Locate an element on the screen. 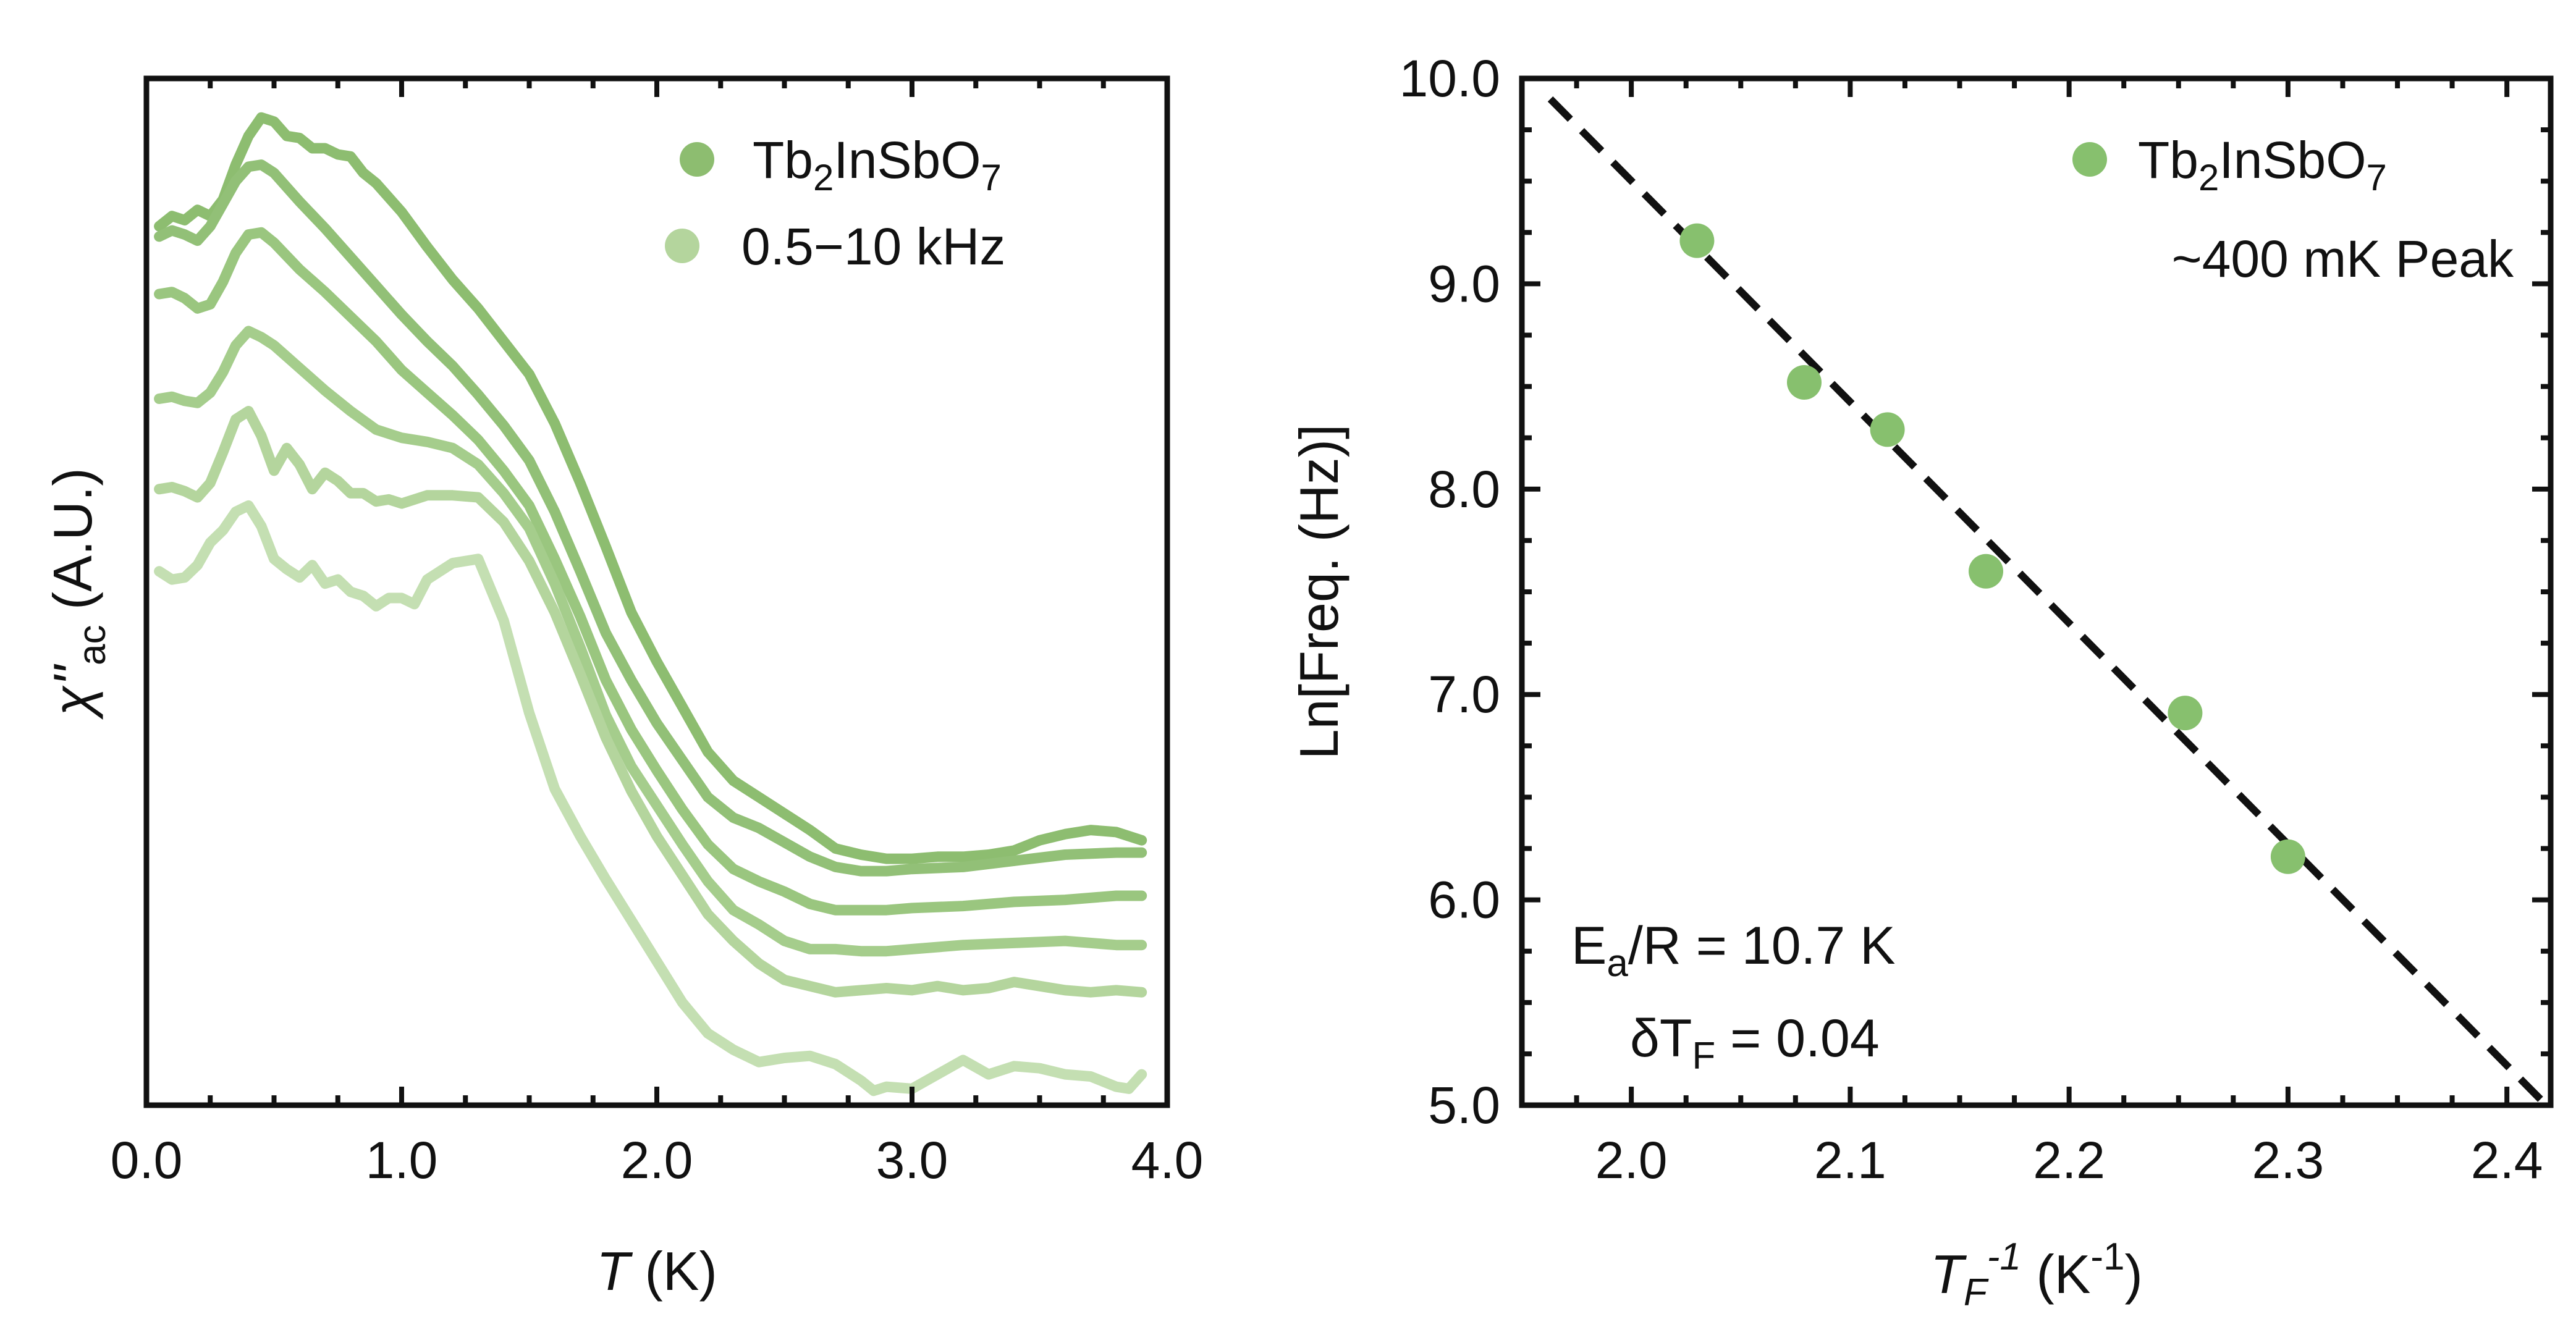 Image resolution: width=2576 pixels, height=1335 pixels. right-x-axis-title: TF-1 (K-1) is located at coordinates (2036, 1275).